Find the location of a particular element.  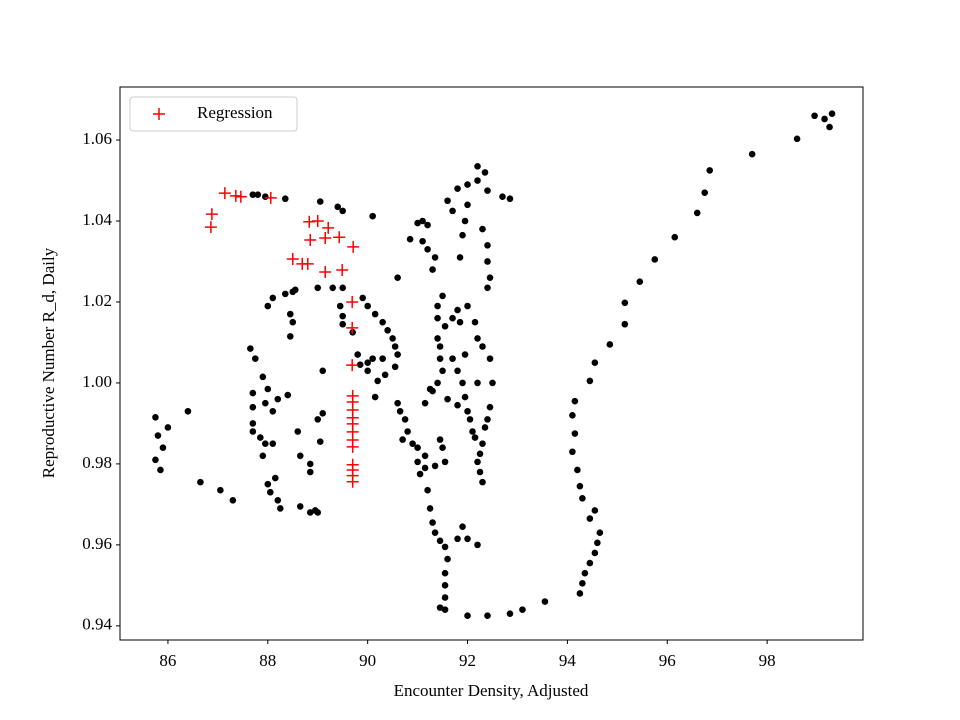

legend: Regression is located at coordinates (213, 114).